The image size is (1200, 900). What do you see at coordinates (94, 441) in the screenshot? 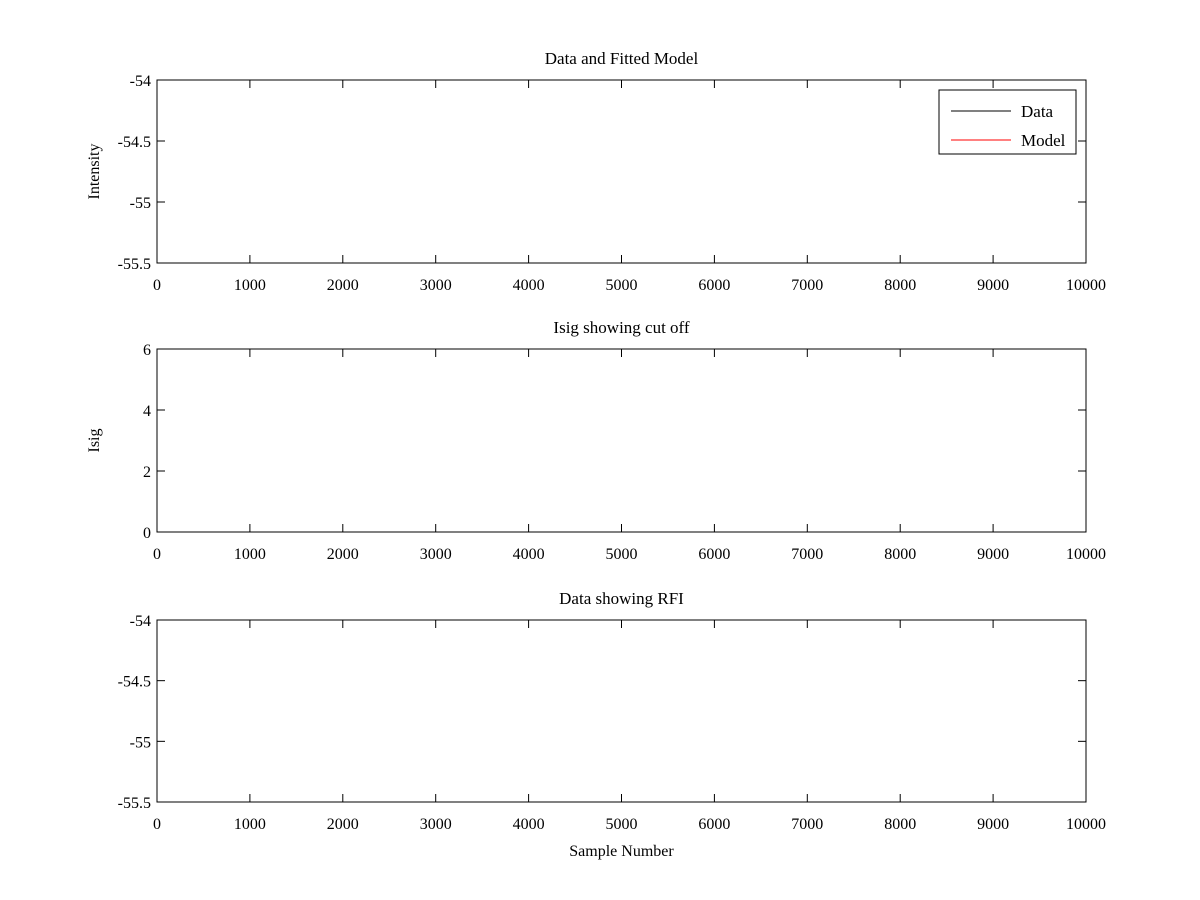
I see `y-axis-label: Isig` at bounding box center [94, 441].